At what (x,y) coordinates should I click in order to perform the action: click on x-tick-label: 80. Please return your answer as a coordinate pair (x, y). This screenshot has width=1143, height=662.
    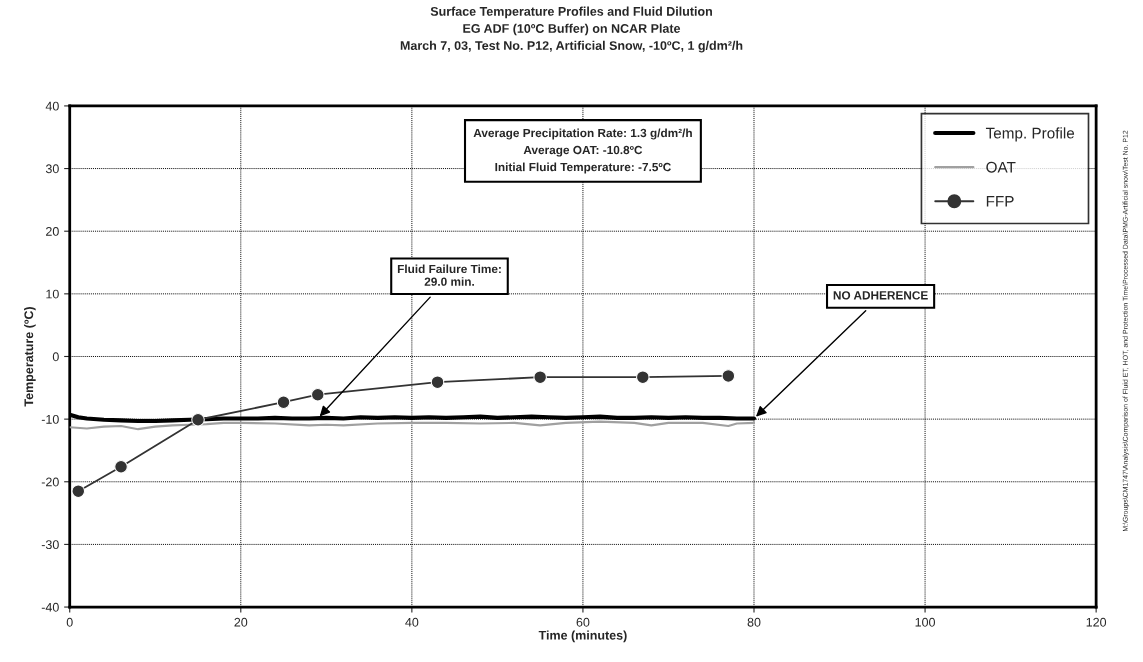
    Looking at the image, I should click on (754, 622).